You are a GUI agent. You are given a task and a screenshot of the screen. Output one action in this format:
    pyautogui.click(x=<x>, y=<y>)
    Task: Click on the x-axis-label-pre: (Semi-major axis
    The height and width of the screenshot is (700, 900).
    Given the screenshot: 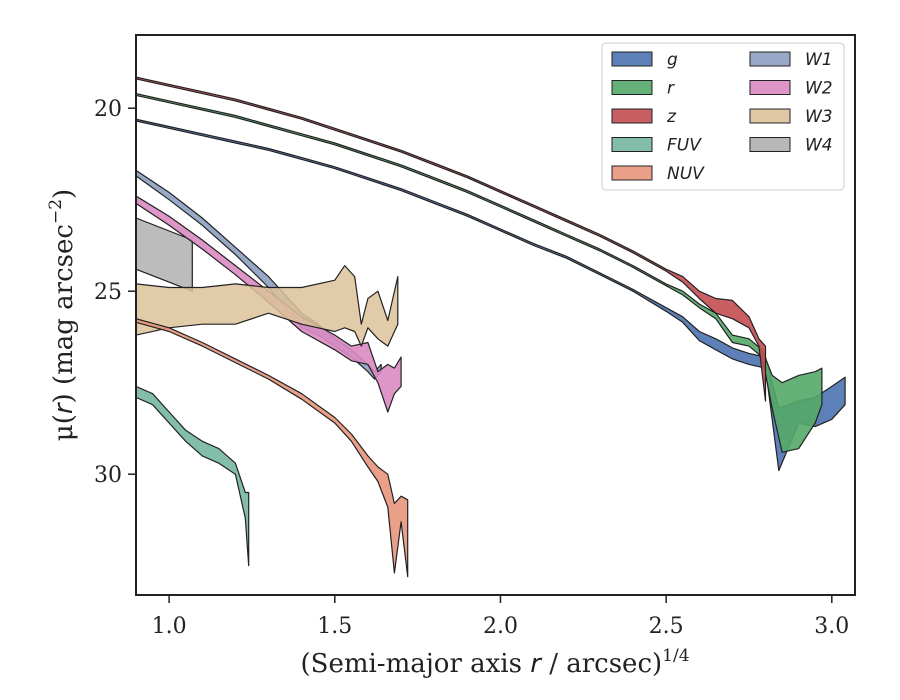 What is the action you would take?
    pyautogui.click(x=415, y=664)
    